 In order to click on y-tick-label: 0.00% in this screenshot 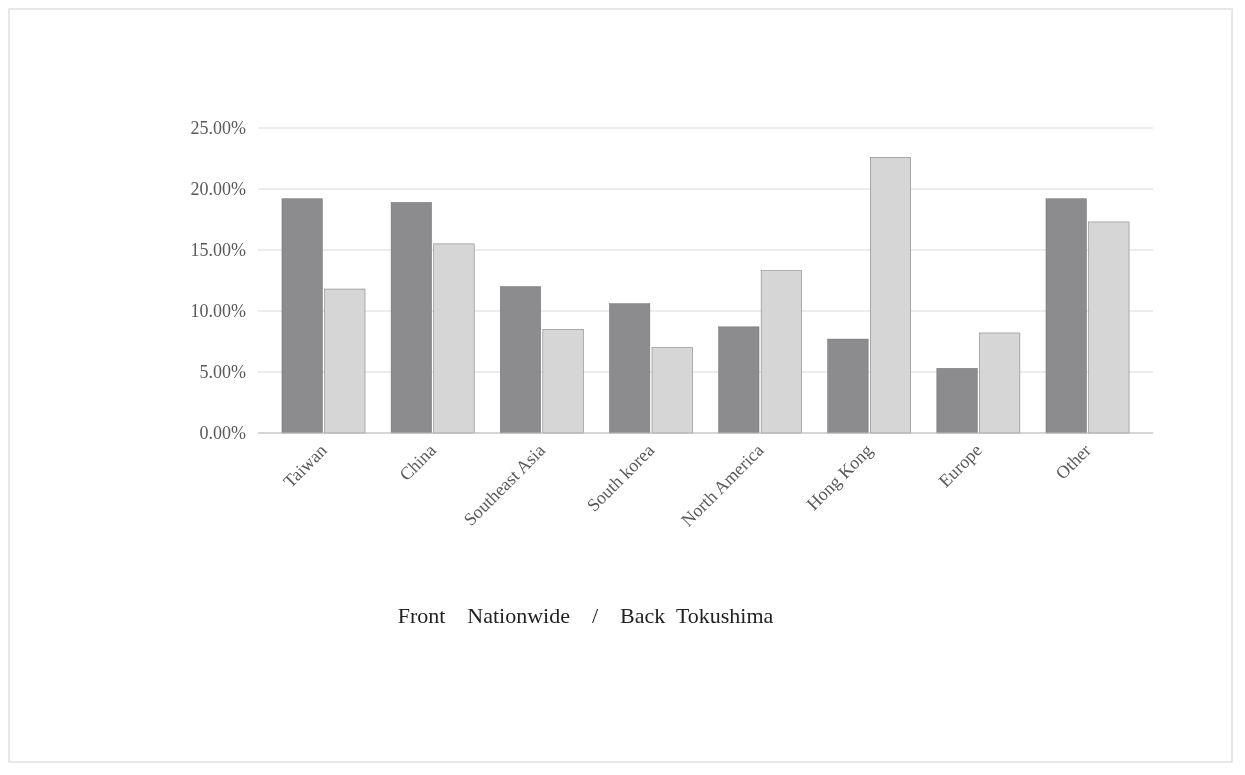, I will do `click(222, 433)`.